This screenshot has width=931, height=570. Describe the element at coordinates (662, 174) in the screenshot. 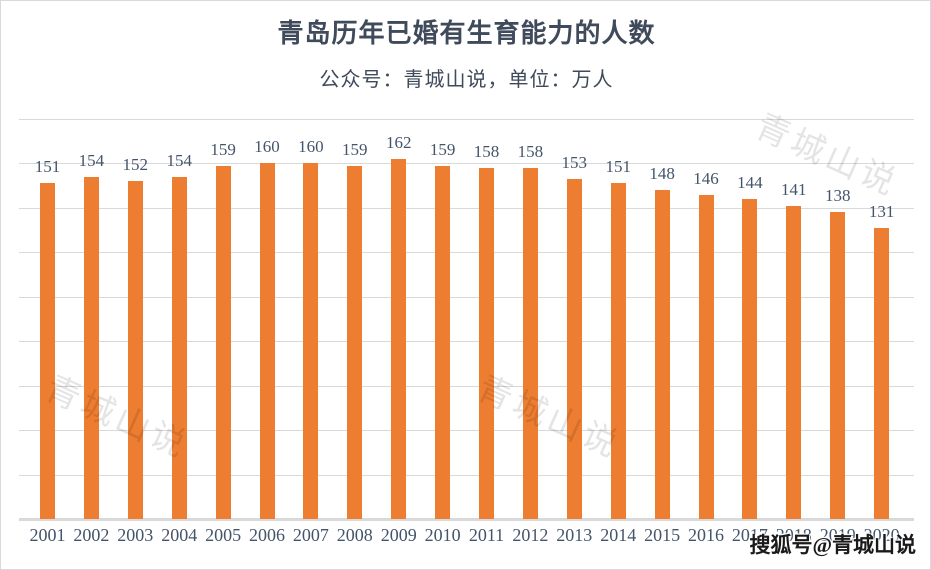

I see `bar-value-label: 148` at that location.